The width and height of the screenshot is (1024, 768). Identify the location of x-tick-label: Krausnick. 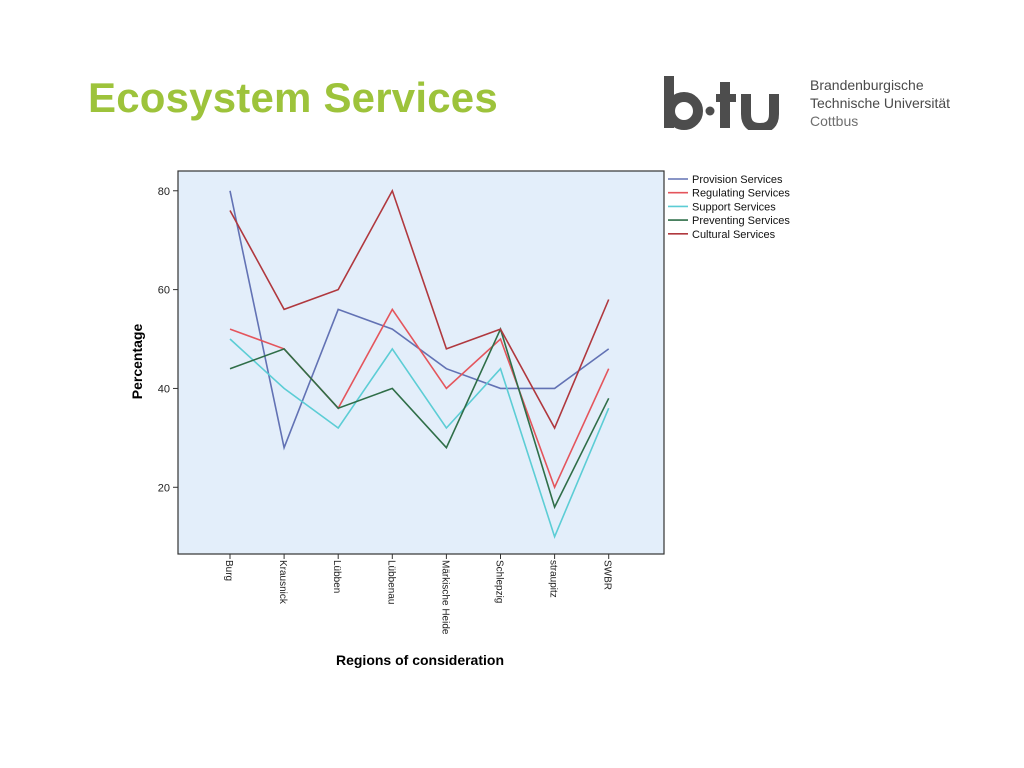
(282, 582).